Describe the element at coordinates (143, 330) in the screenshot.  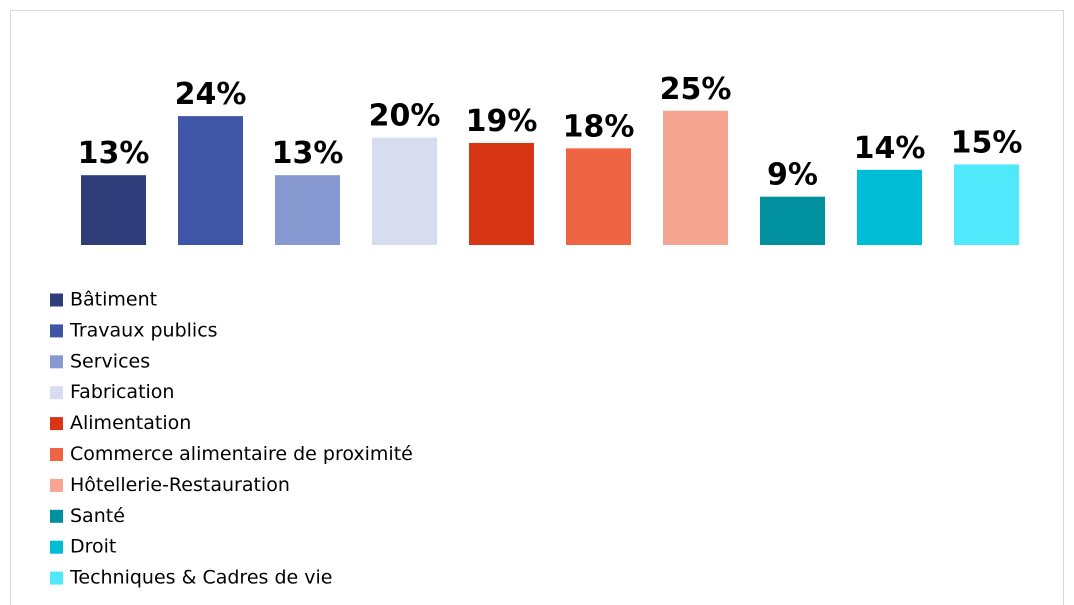
I see `legend-label: Travaux publics` at that location.